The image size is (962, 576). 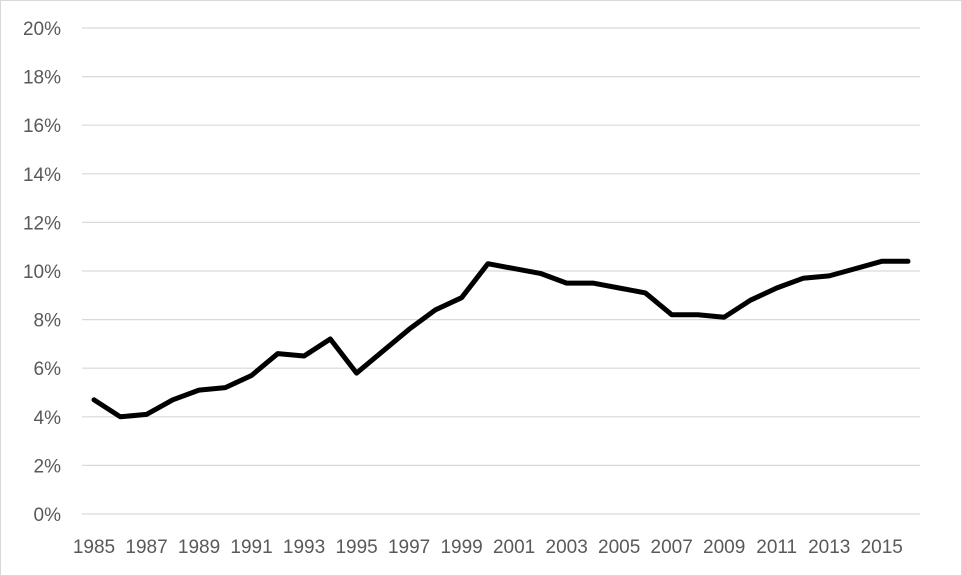 What do you see at coordinates (776, 547) in the screenshot?
I see `x-tick-label: 2011` at bounding box center [776, 547].